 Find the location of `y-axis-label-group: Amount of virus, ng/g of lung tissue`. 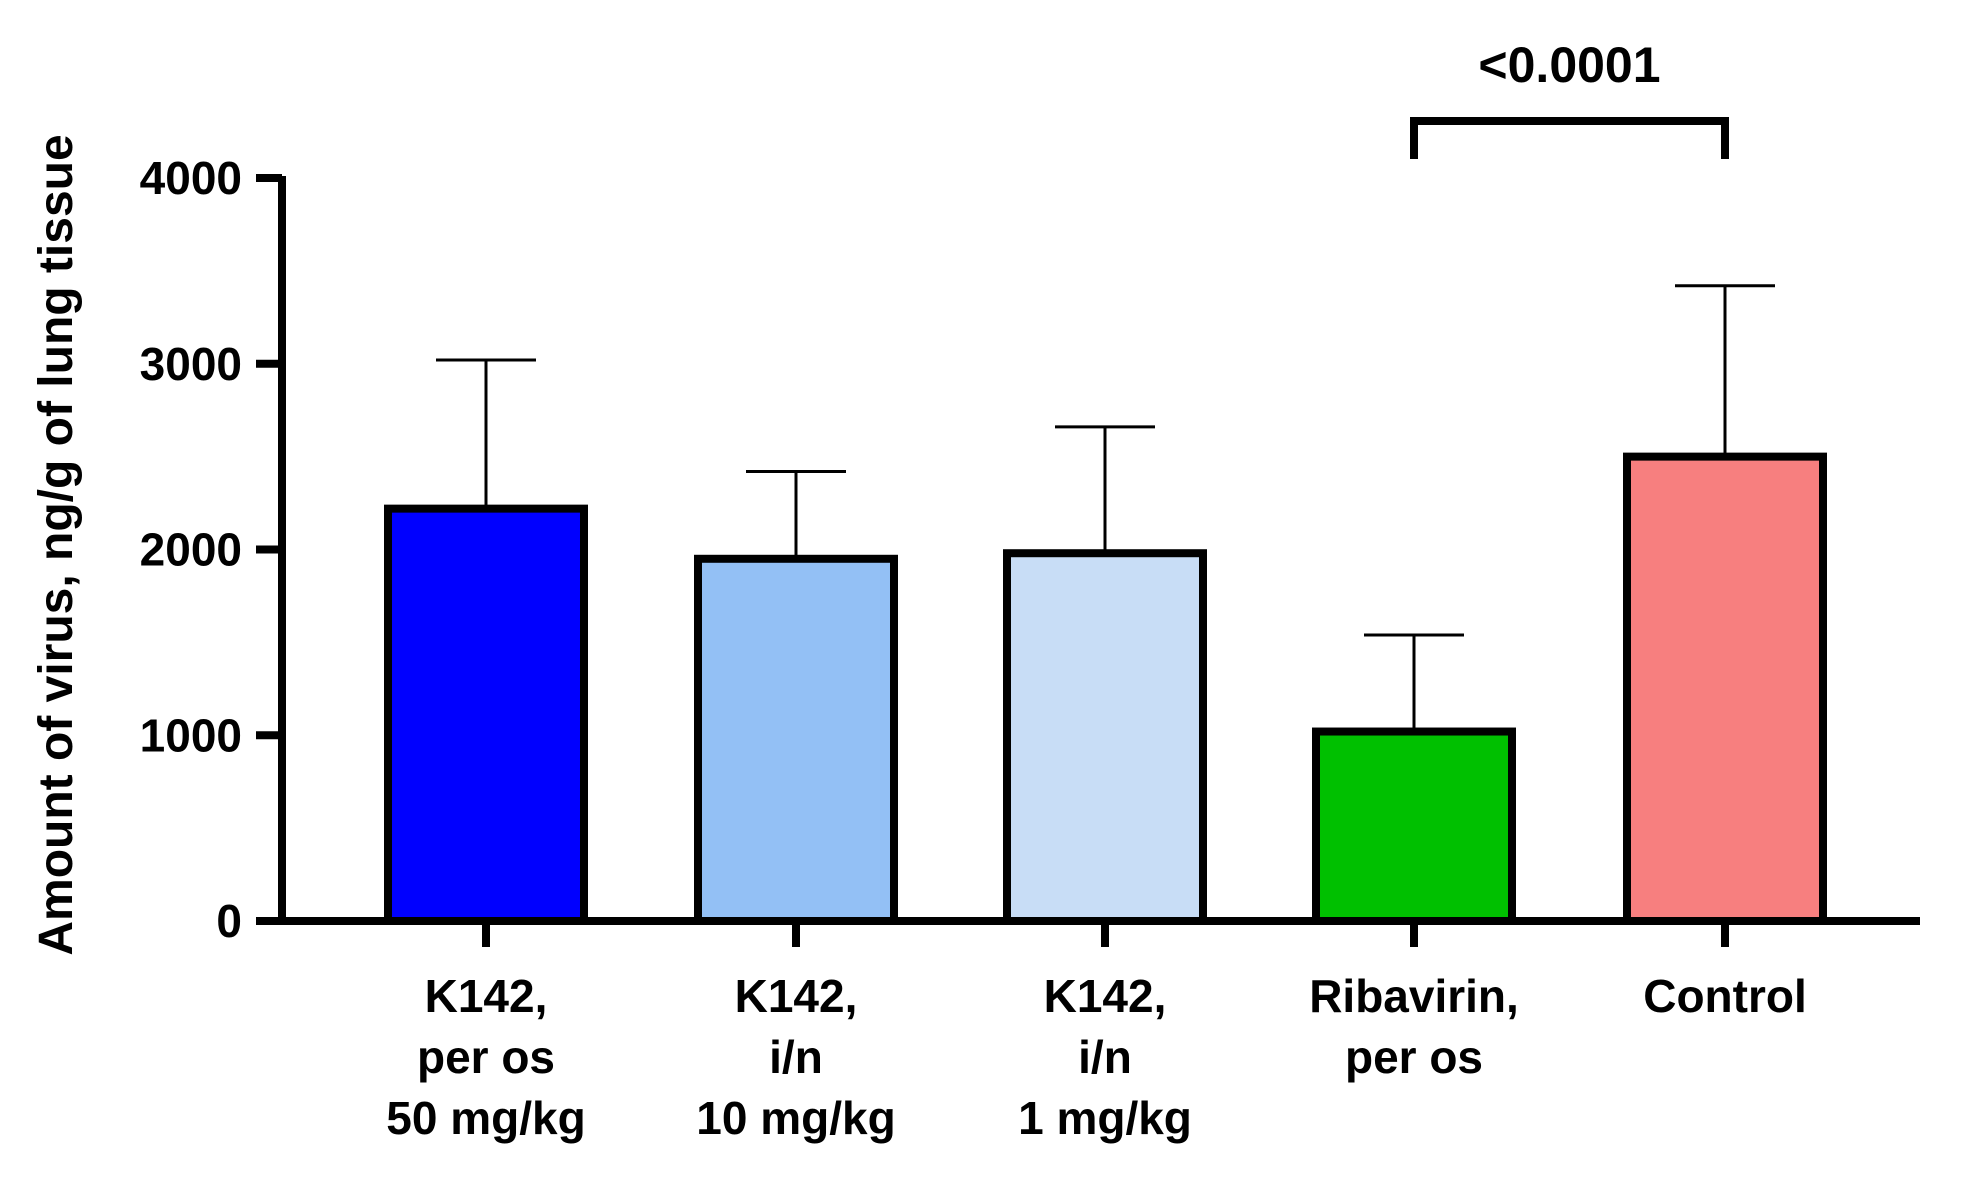

y-axis-label-group: Amount of virus, ng/g of lung tissue is located at coordinates (56, 544).